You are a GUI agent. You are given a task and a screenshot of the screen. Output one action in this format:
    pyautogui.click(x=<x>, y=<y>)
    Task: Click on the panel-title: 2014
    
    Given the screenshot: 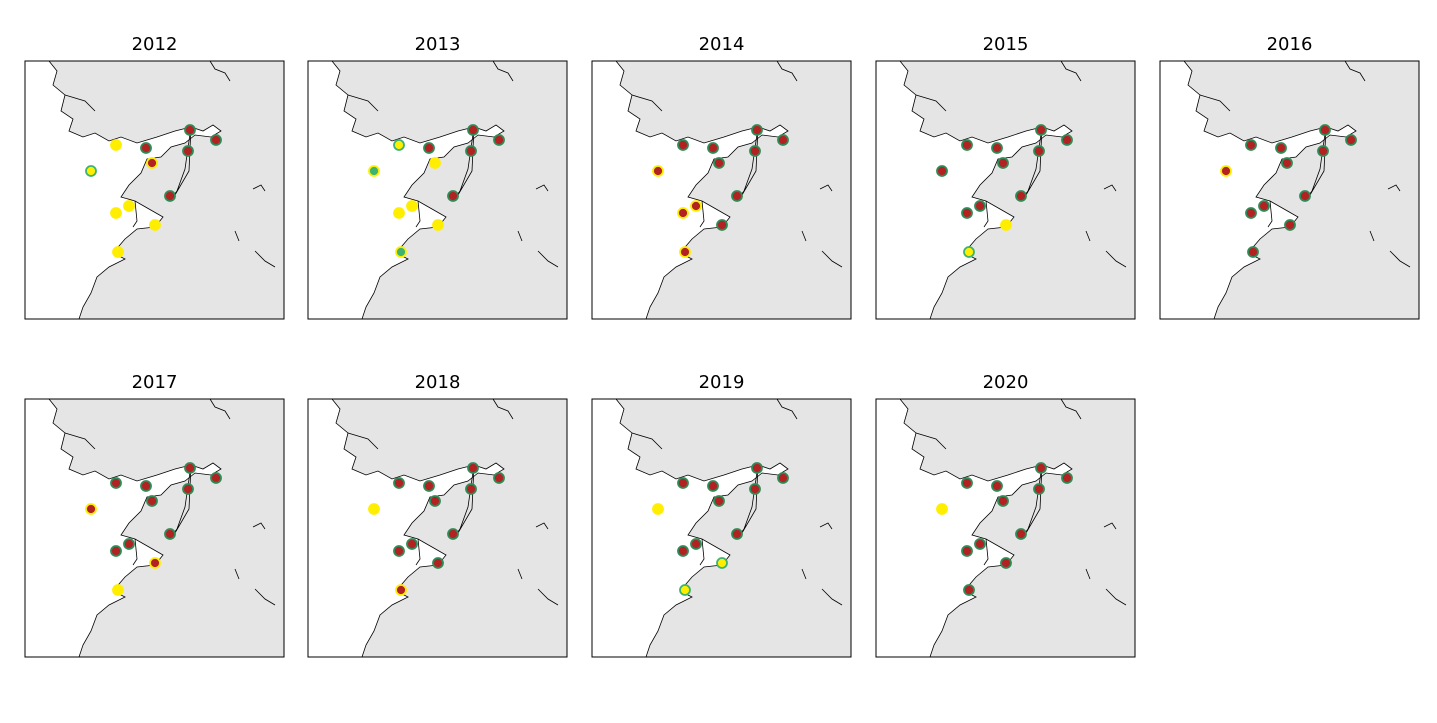 What is the action you would take?
    pyautogui.click(x=722, y=44)
    